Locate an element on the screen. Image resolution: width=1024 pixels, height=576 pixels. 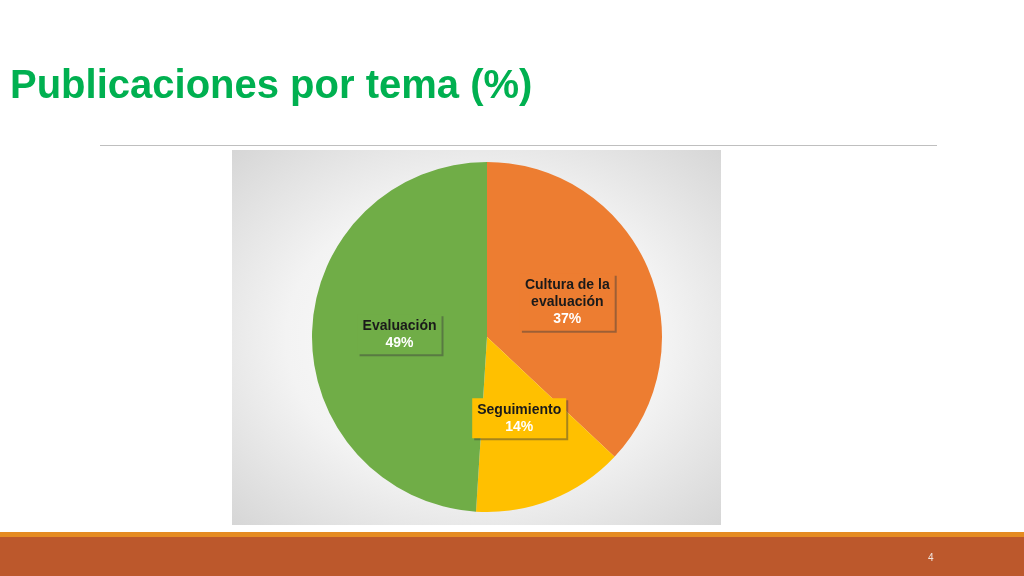
chart-title: Publicaciones por tema (%) is located at coordinates (271, 84).